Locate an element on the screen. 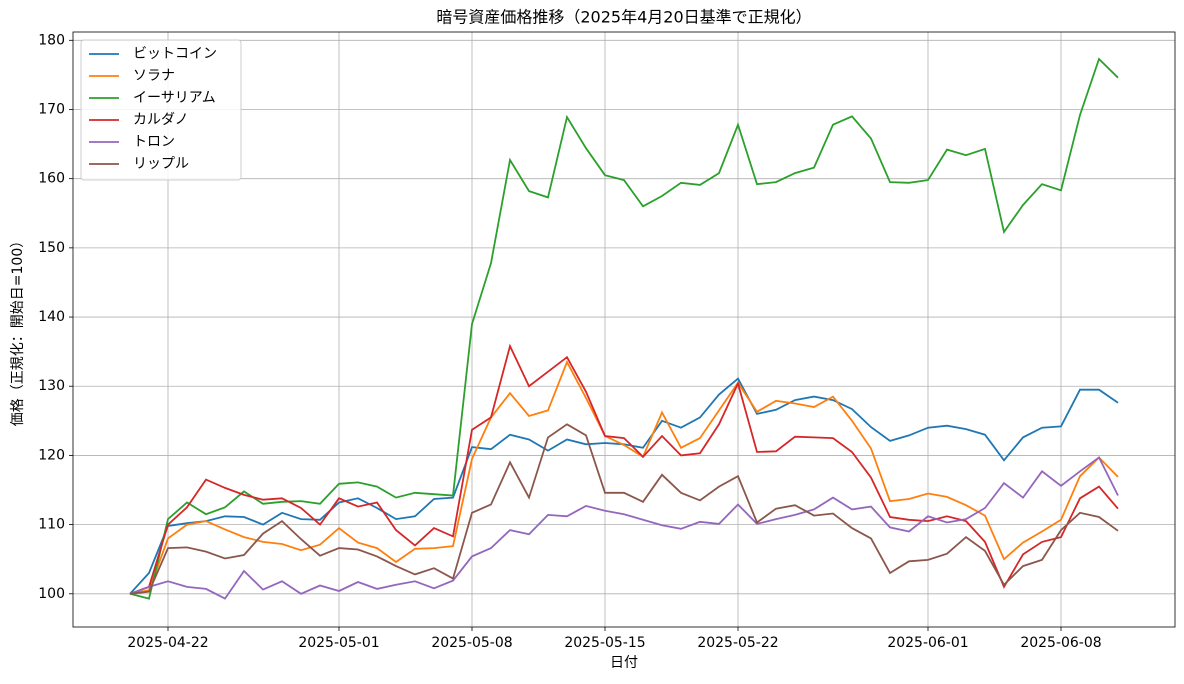  legend-box is located at coordinates (161, 110).